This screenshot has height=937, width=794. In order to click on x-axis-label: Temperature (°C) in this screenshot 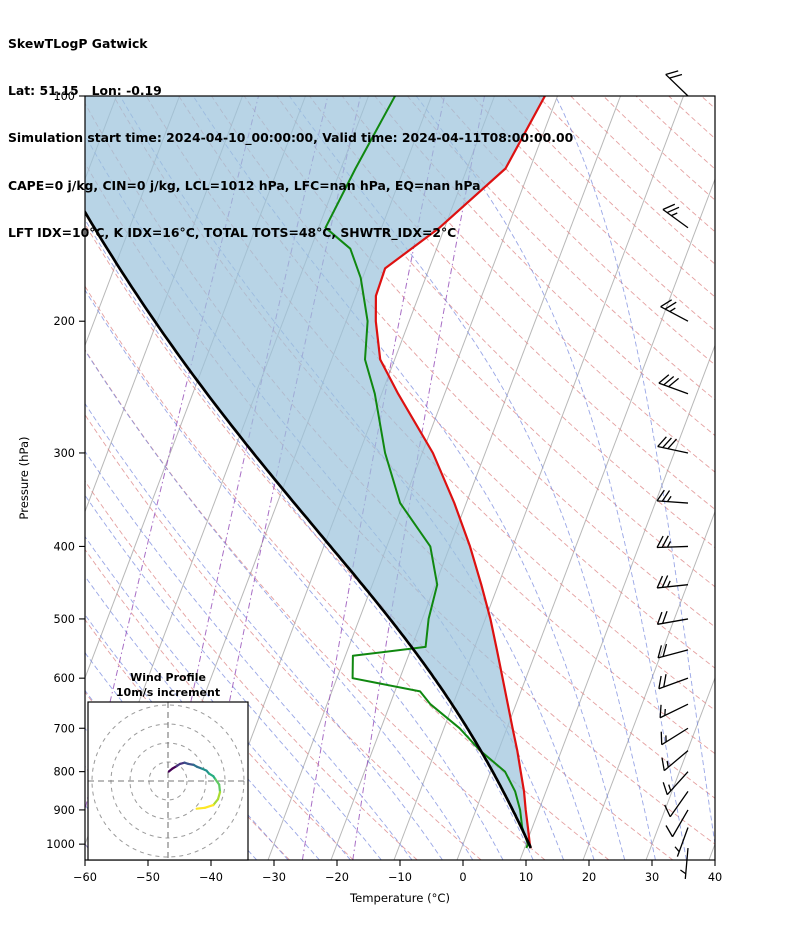, I will do `click(400, 898)`.